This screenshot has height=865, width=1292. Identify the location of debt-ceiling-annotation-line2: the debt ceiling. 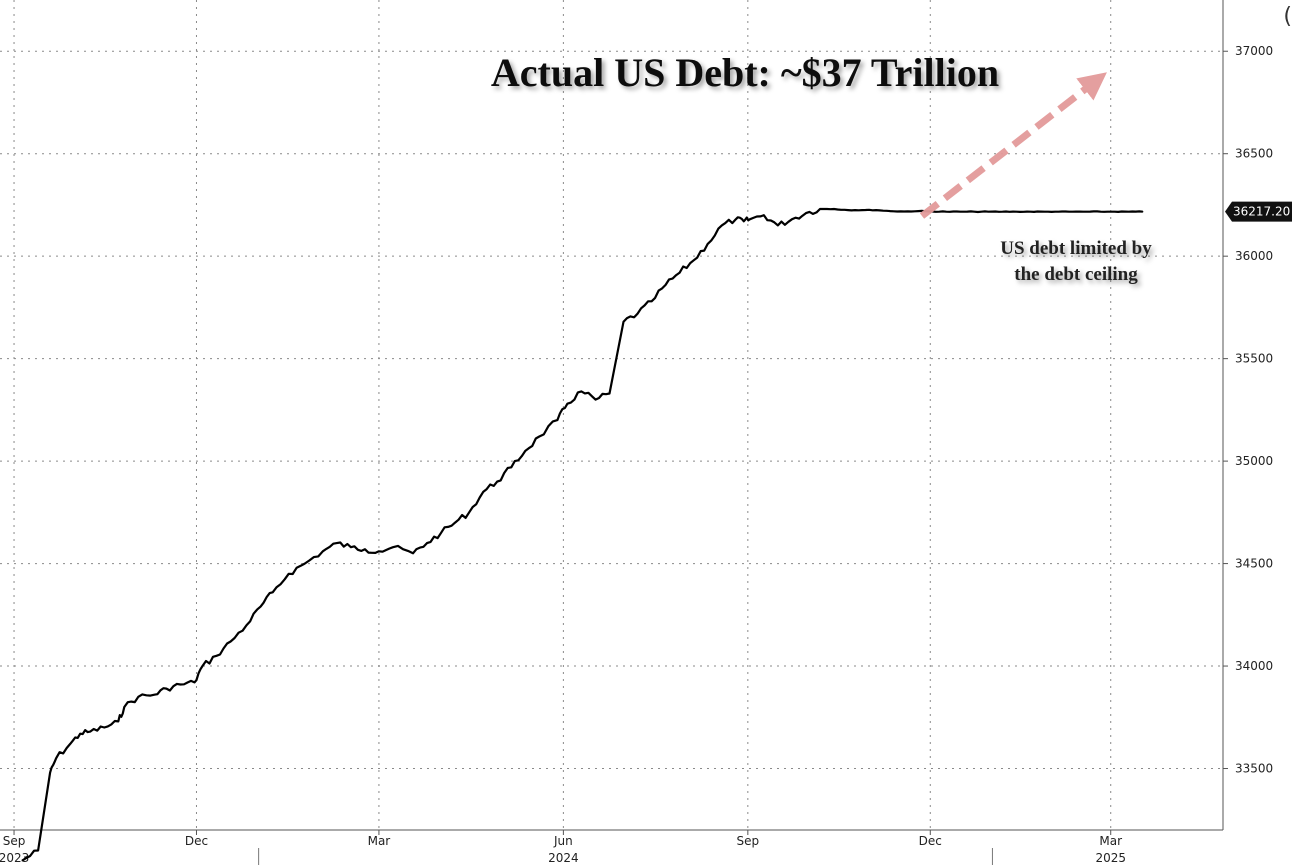
(1076, 274).